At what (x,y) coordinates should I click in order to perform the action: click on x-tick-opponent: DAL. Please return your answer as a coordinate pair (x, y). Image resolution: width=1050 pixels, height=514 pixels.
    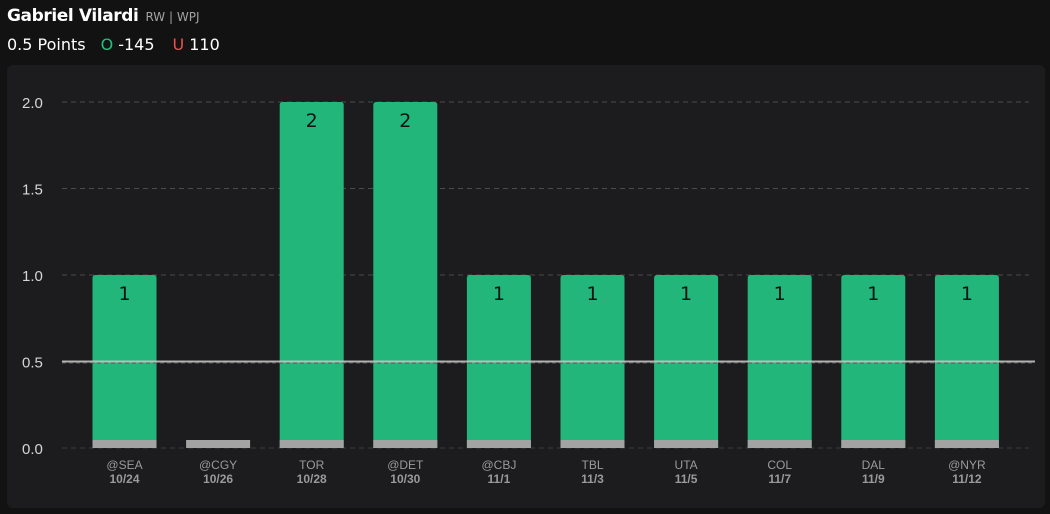
    Looking at the image, I should click on (874, 465).